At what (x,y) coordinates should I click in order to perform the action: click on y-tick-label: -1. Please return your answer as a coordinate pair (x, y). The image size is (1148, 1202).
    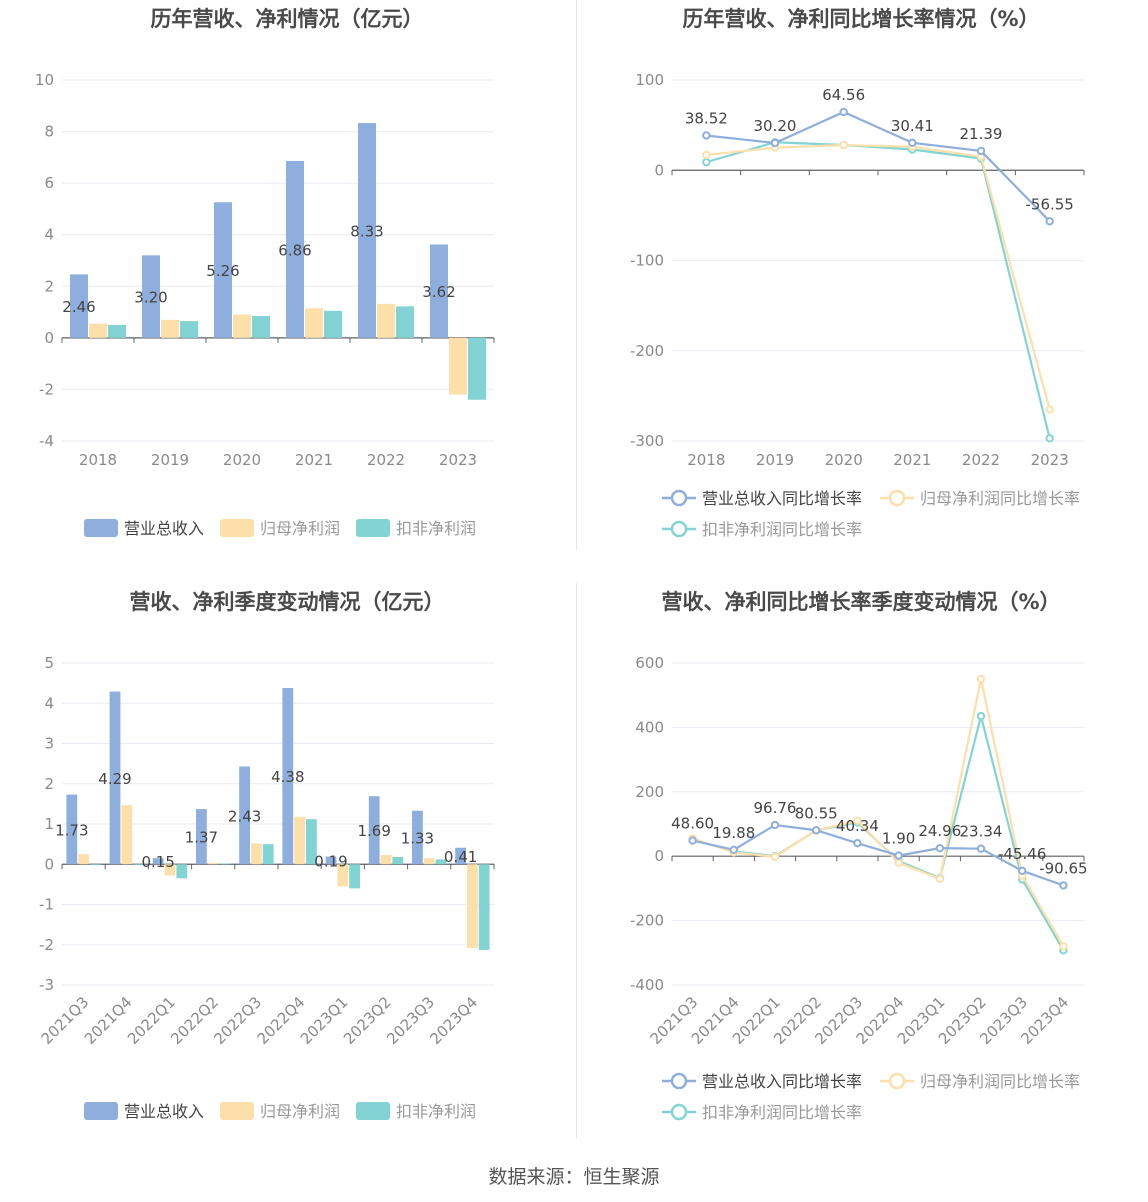
    Looking at the image, I should click on (46, 905).